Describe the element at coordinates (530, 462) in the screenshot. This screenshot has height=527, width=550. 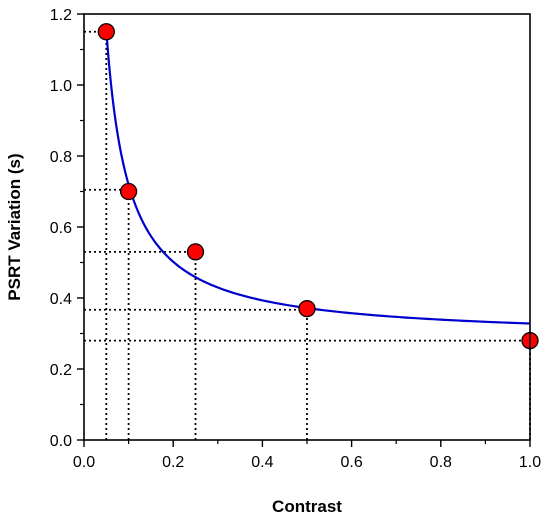
I see `x-tick-label: 1.0` at that location.